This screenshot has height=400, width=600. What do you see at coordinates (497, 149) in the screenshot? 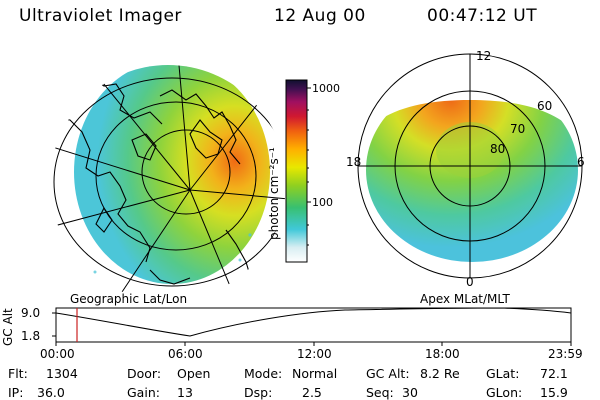
I see `mlat-label-80: 80` at bounding box center [497, 149].